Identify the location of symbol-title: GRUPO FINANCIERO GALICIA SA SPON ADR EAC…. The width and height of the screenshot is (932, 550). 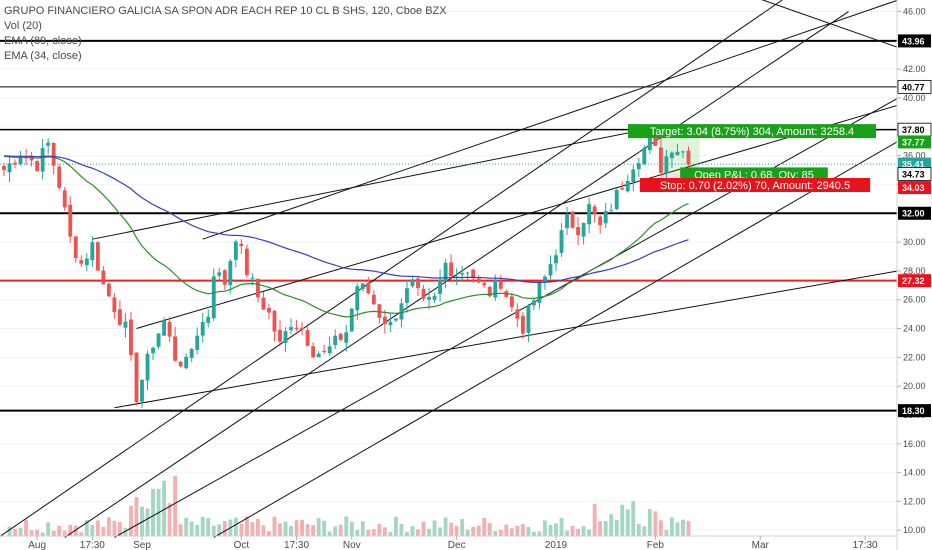
(225, 11).